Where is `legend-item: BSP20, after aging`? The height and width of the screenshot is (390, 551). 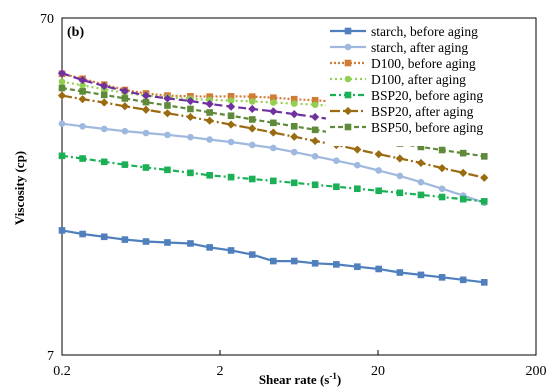 legend-item: BSP20, after aging is located at coordinates (402, 111).